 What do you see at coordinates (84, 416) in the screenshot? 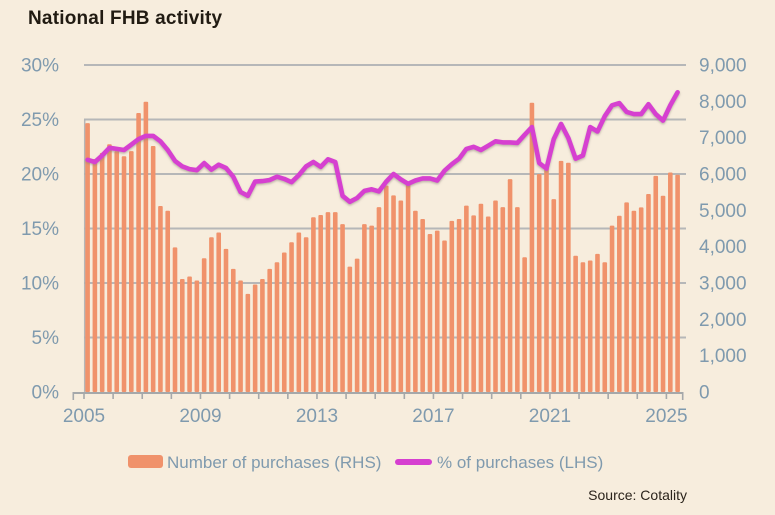
I see `x-axis-year-label: 2005` at bounding box center [84, 416].